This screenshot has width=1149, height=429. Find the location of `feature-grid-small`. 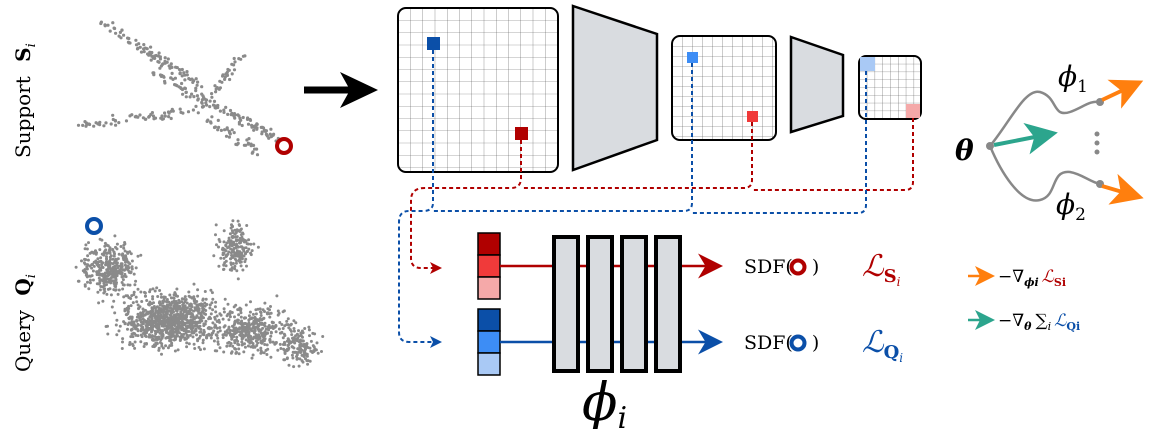

feature-grid-small is located at coordinates (890, 87).